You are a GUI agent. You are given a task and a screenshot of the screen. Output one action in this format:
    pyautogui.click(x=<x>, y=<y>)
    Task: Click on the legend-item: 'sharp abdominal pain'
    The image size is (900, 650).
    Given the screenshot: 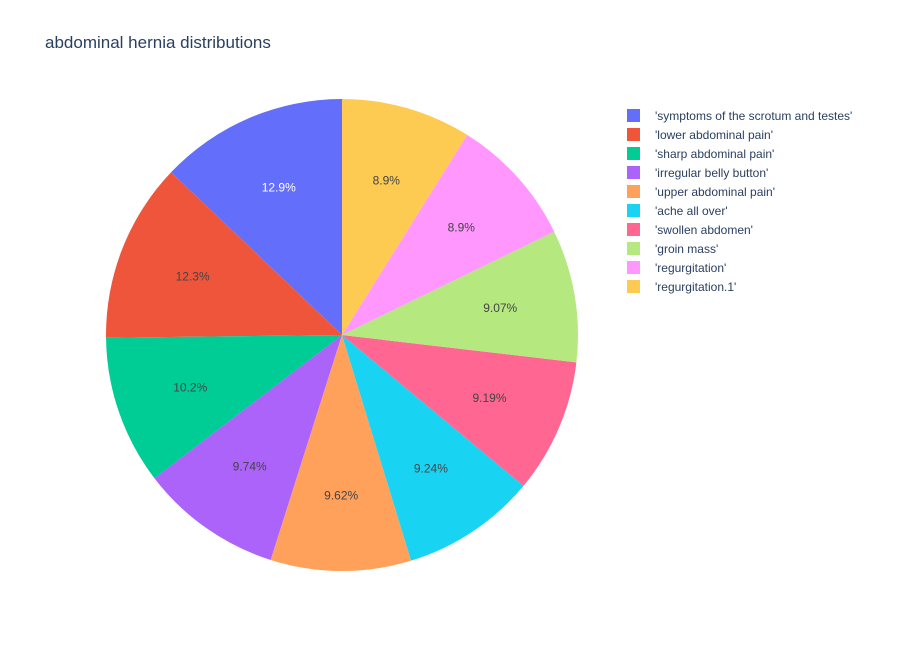 What is the action you would take?
    pyautogui.click(x=739, y=153)
    